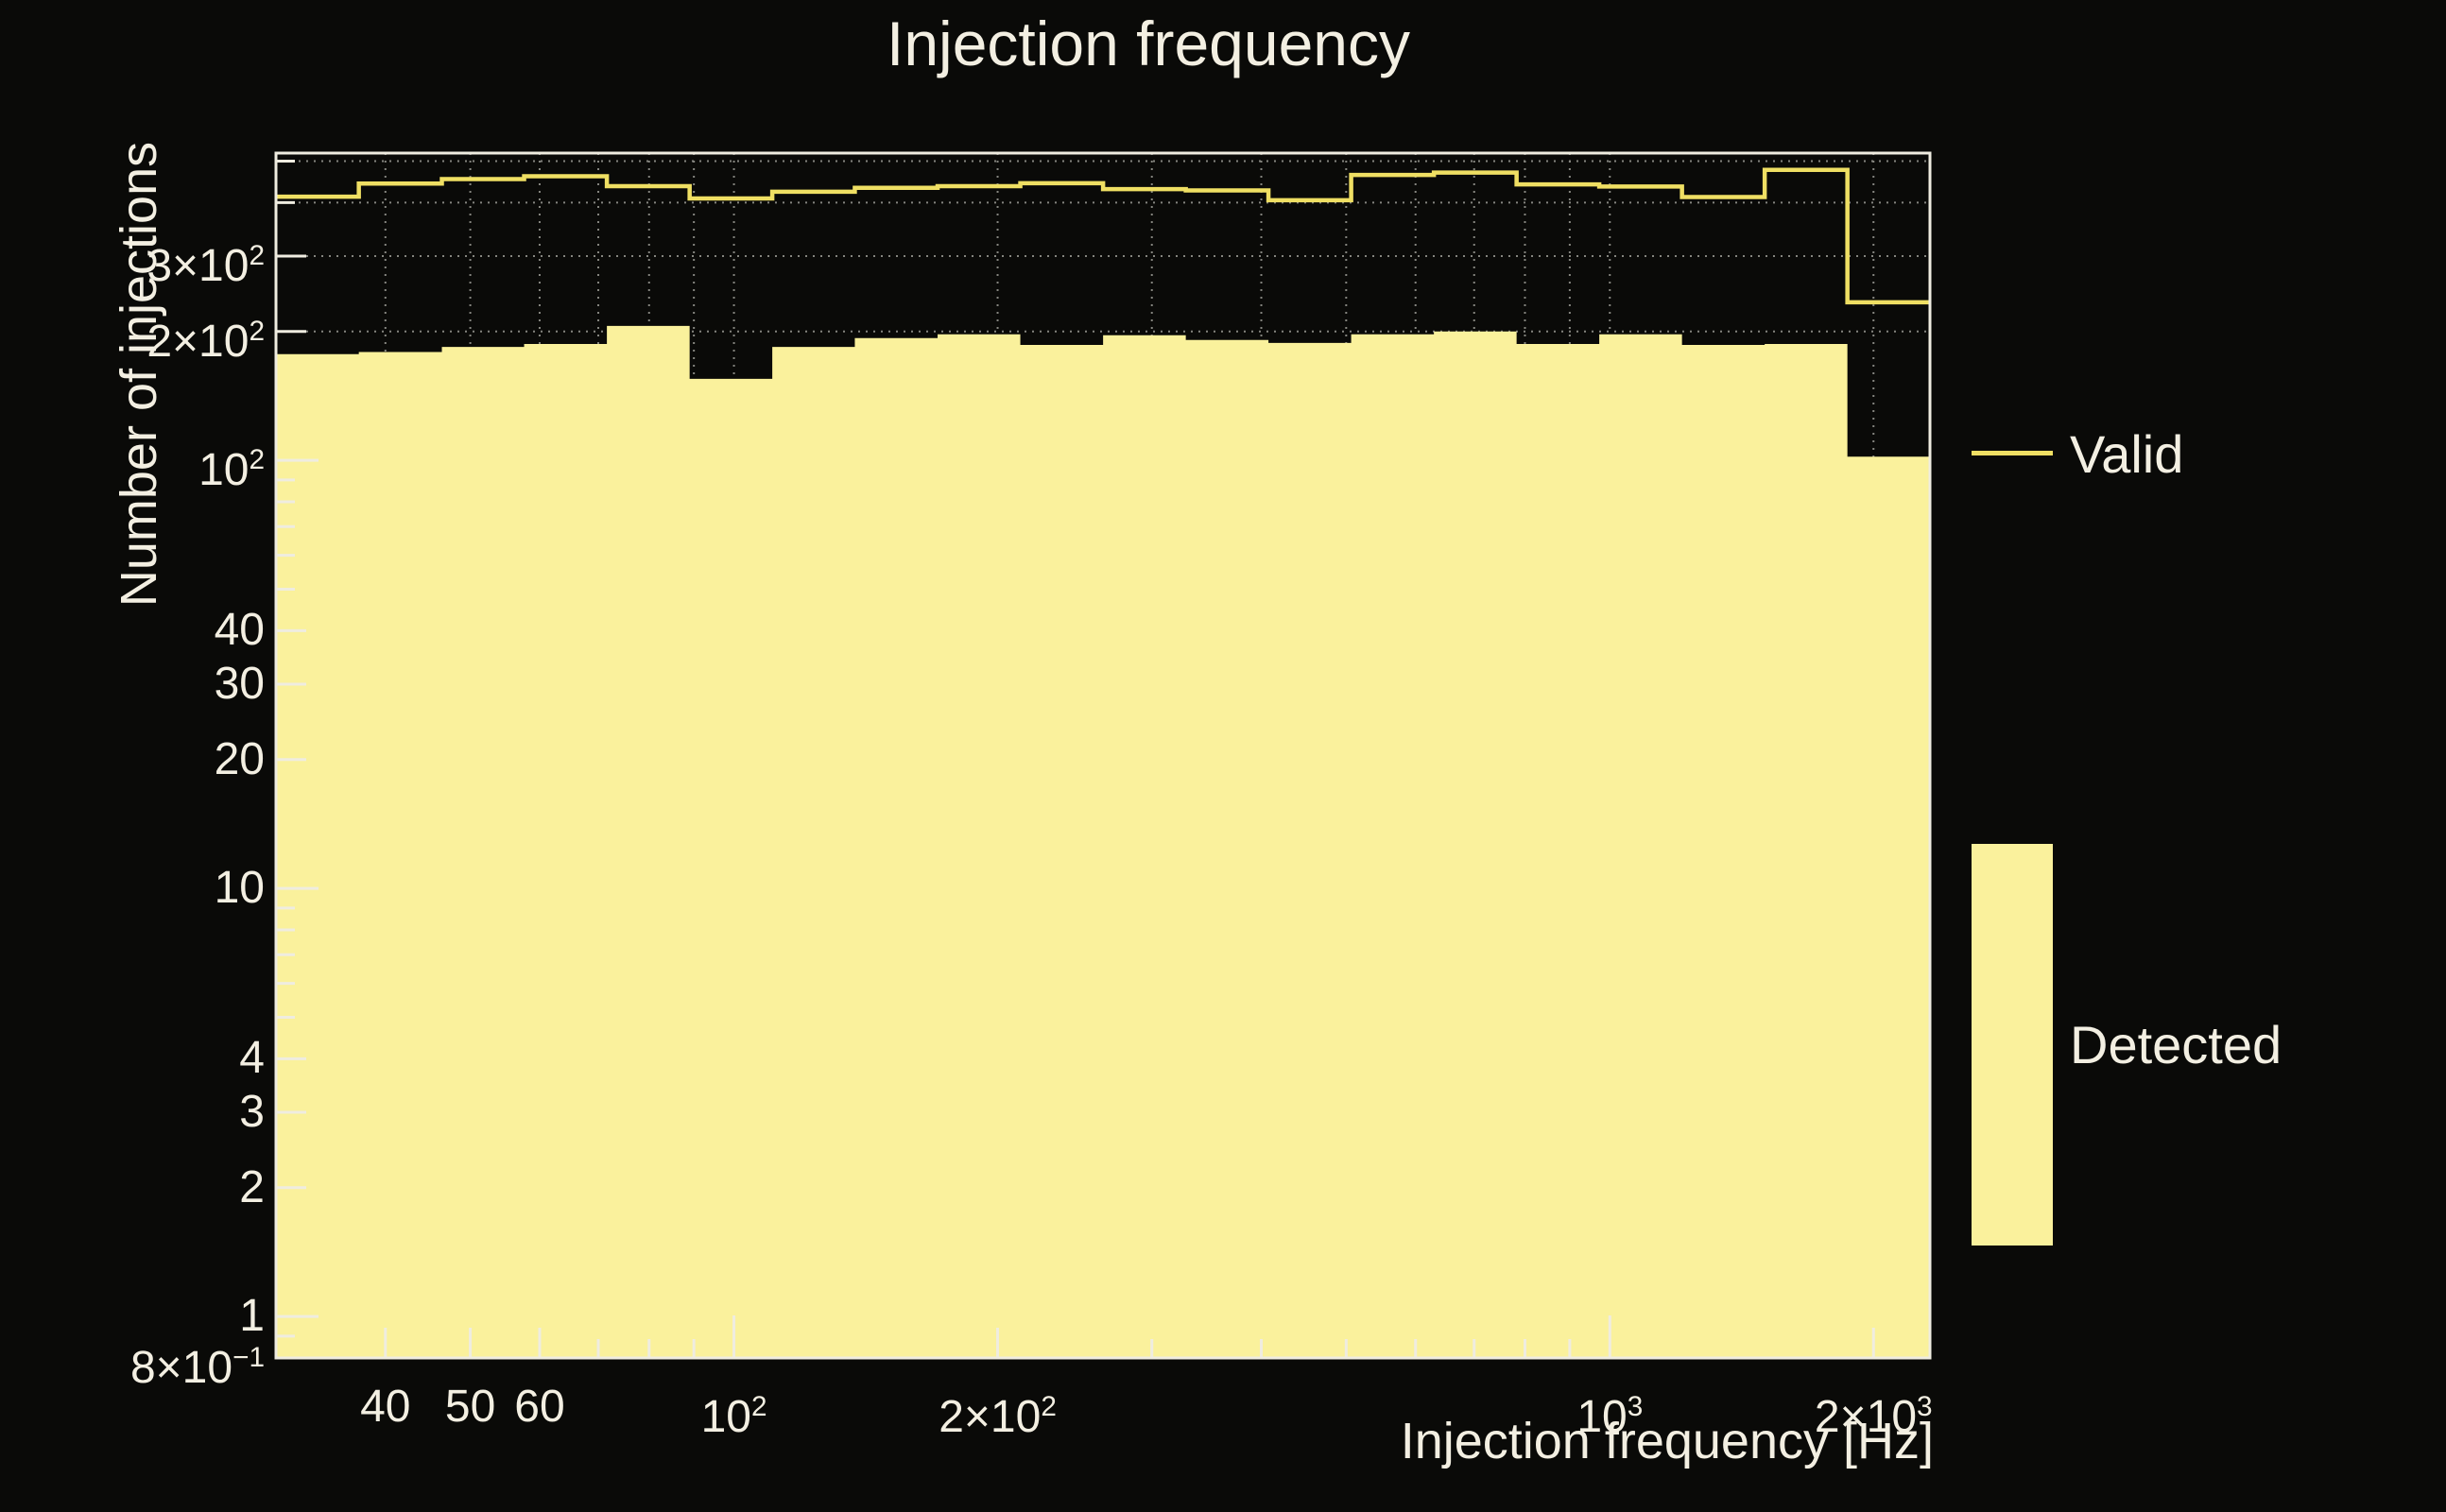  I want to click on x-tick-label: 10³, so click(1610, 1416).